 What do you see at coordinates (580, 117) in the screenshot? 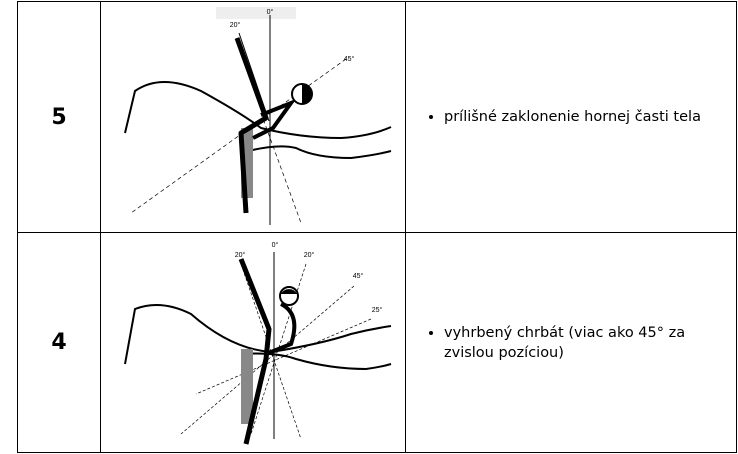
I see `bullet: príliš­né zaklonenie hornej časti tela` at bounding box center [580, 117].